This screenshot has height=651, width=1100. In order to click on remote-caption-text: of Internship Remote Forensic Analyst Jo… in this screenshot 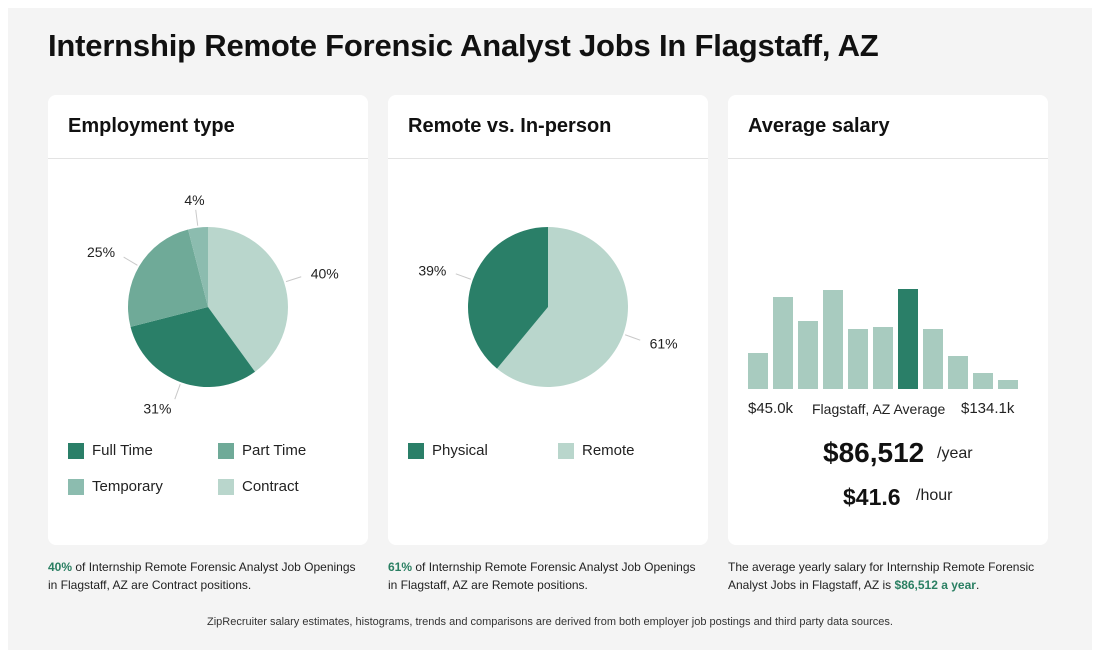, I will do `click(542, 576)`.